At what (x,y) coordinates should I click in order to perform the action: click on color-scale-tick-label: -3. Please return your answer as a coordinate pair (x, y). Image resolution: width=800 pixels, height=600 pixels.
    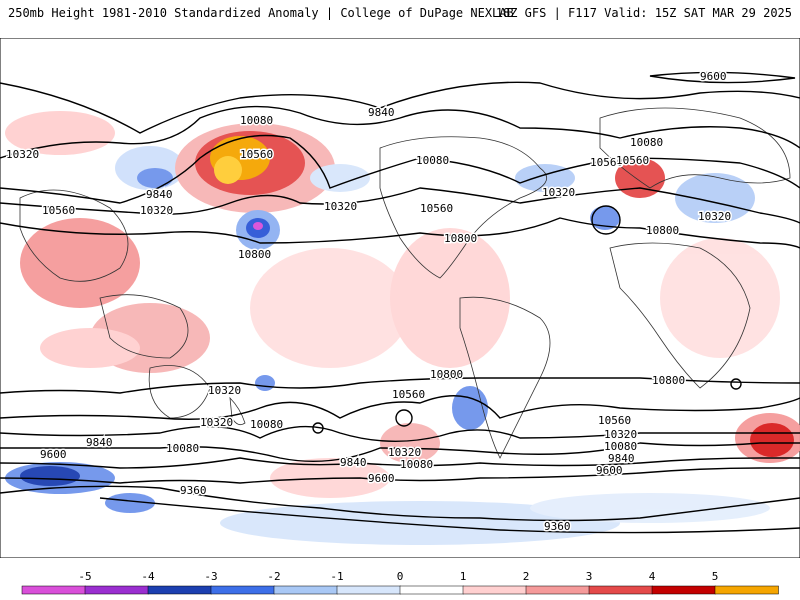
    Looking at the image, I should click on (210, 576).